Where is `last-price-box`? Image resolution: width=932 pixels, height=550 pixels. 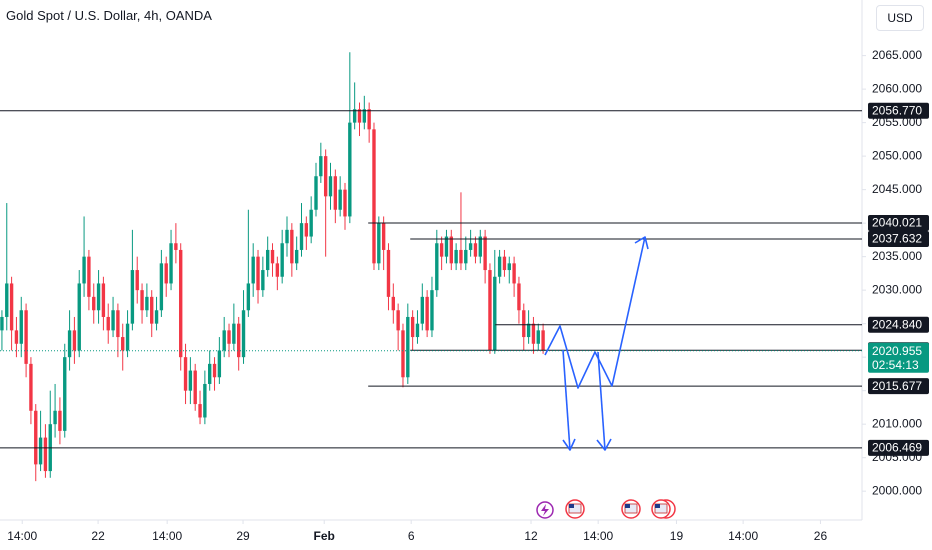
last-price-box is located at coordinates (898, 357).